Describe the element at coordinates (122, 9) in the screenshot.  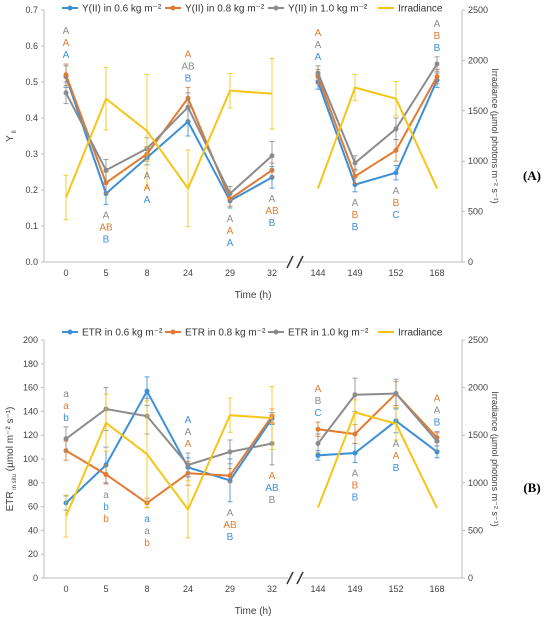
I see `legend-label: Y(II) in 0.6 kg m⁻²` at that location.